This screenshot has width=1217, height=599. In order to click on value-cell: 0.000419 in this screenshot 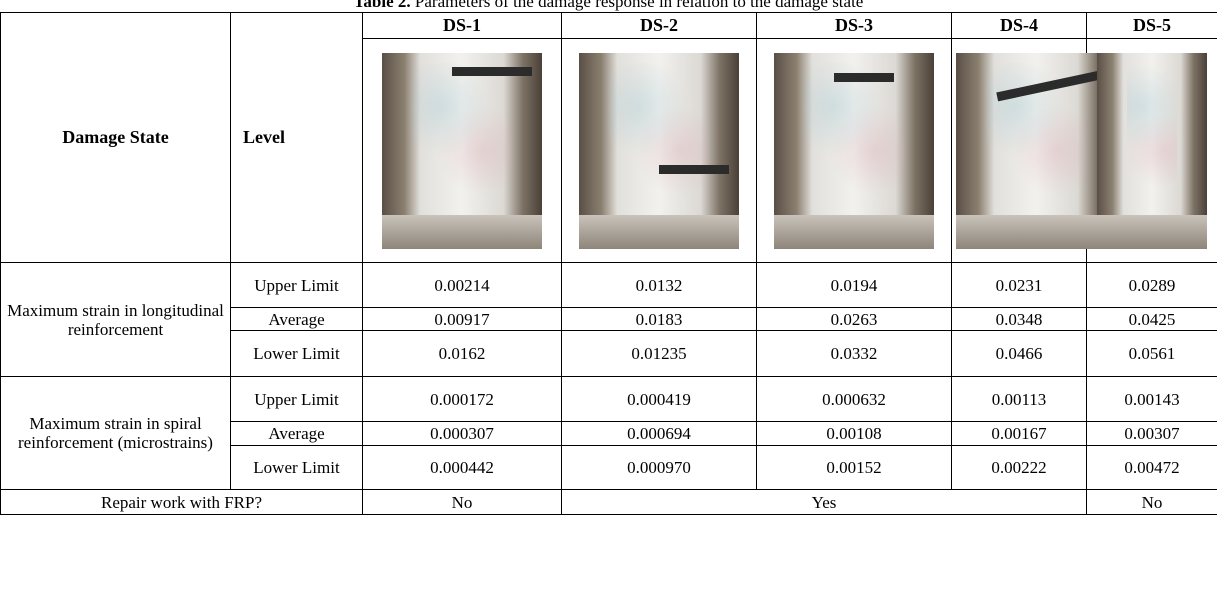, I will do `click(659, 399)`.